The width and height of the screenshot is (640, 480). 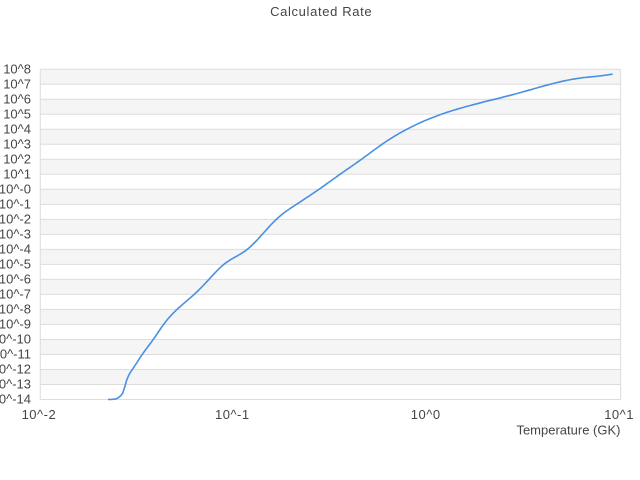 I want to click on svg-text: 10^6, so click(x=17, y=98).